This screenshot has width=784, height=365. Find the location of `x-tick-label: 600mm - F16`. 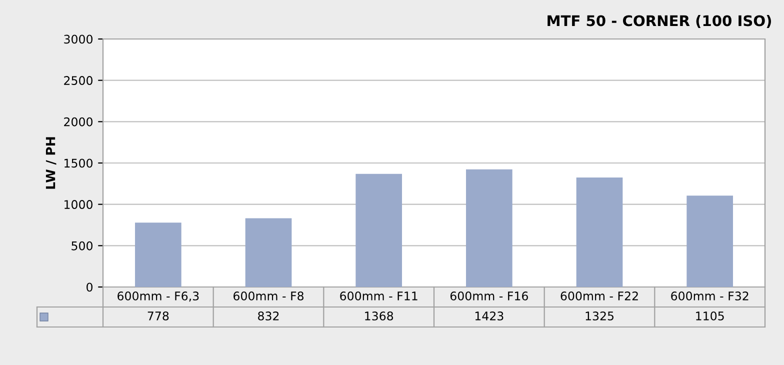

x-tick-label: 600mm - F16 is located at coordinates (489, 295).